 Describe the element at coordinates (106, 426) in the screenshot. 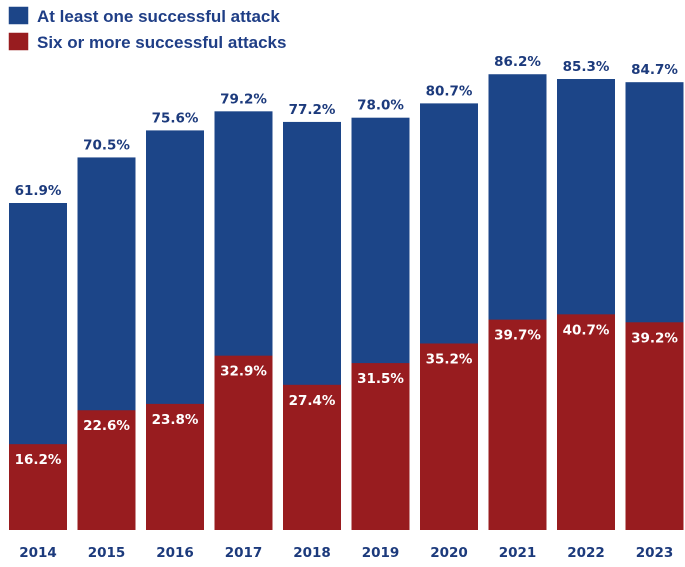

I see `data-label-2015-six-or-more: 22.6%` at that location.